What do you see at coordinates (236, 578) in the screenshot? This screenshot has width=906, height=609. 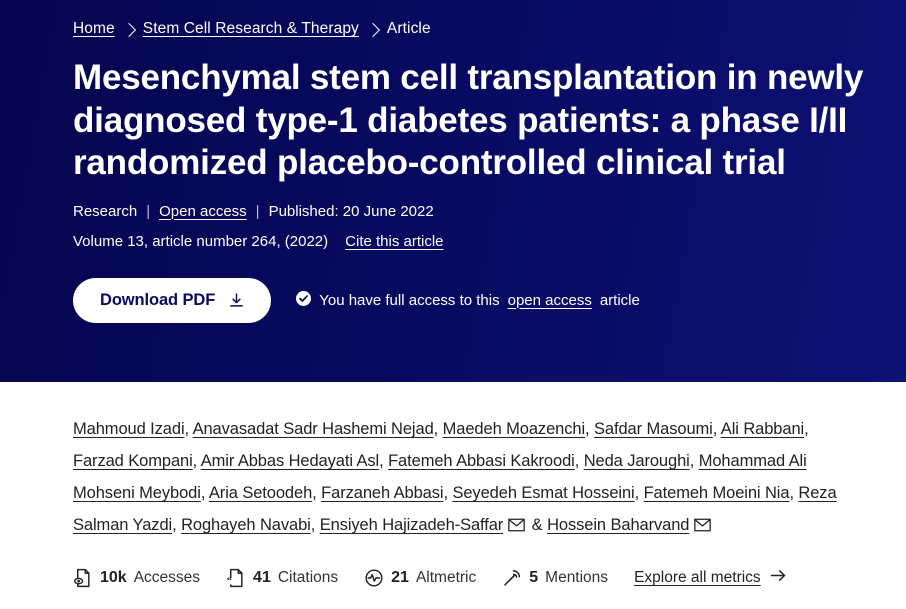 I see `document-quote-icon: “` at bounding box center [236, 578].